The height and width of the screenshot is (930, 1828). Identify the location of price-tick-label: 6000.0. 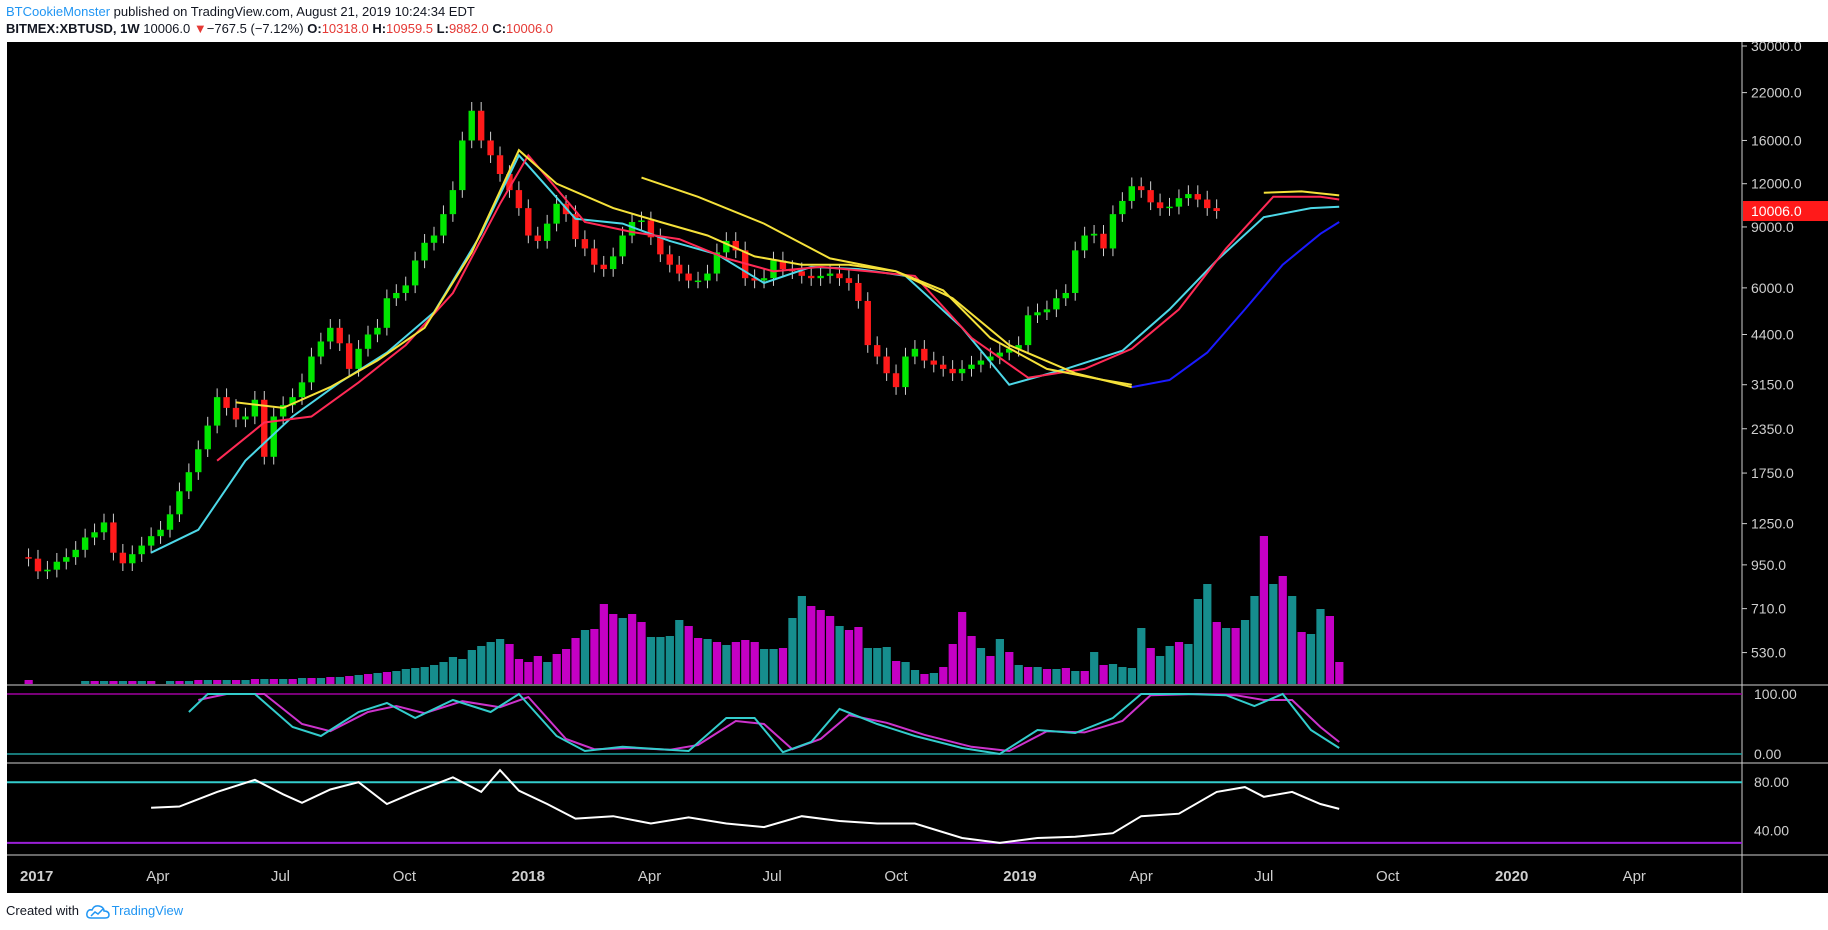
(1772, 288).